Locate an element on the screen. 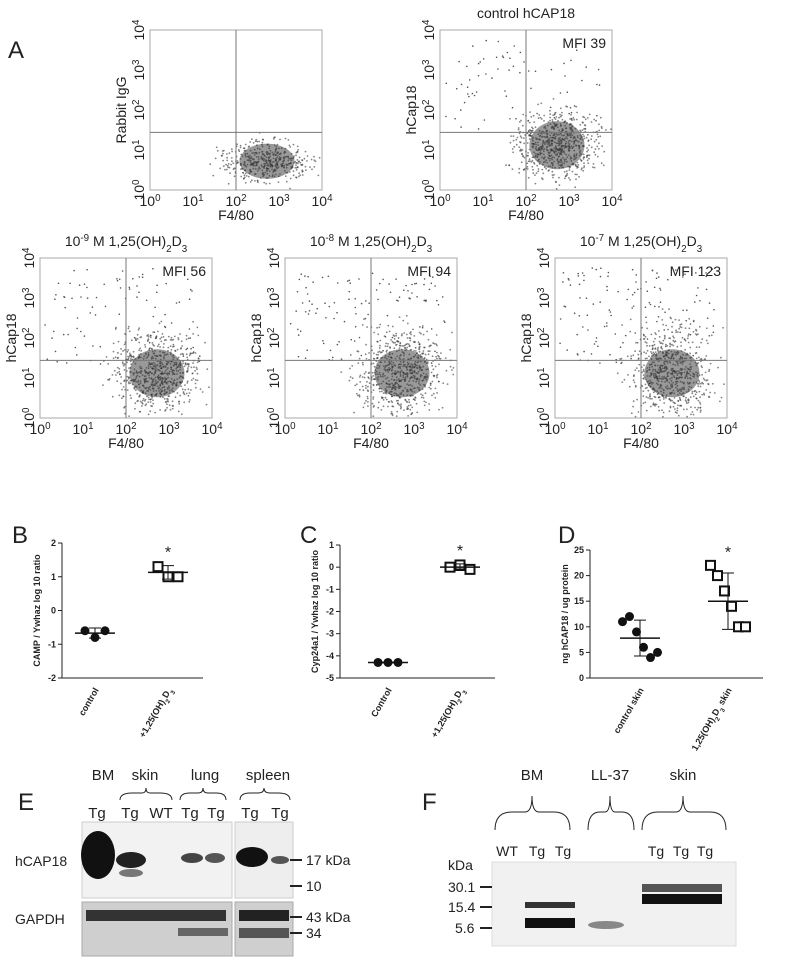  lane-label: WT is located at coordinates (160, 813).